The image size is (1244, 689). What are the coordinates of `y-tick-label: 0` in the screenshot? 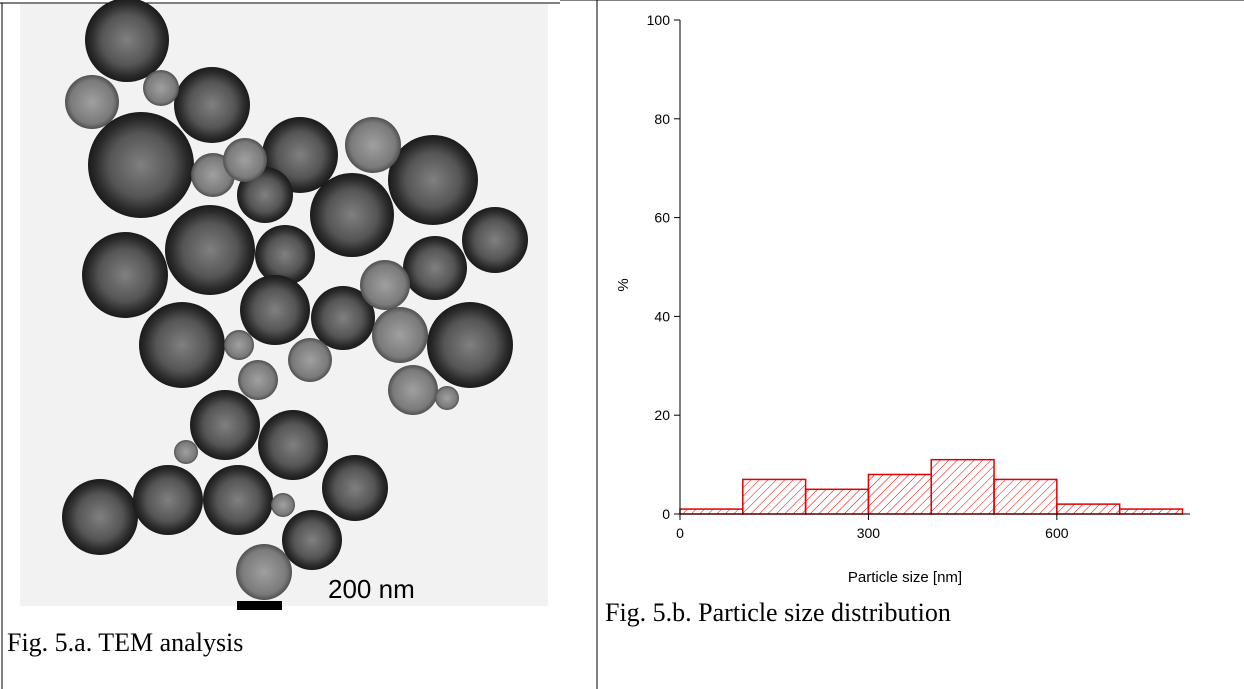 It's located at (666, 514).